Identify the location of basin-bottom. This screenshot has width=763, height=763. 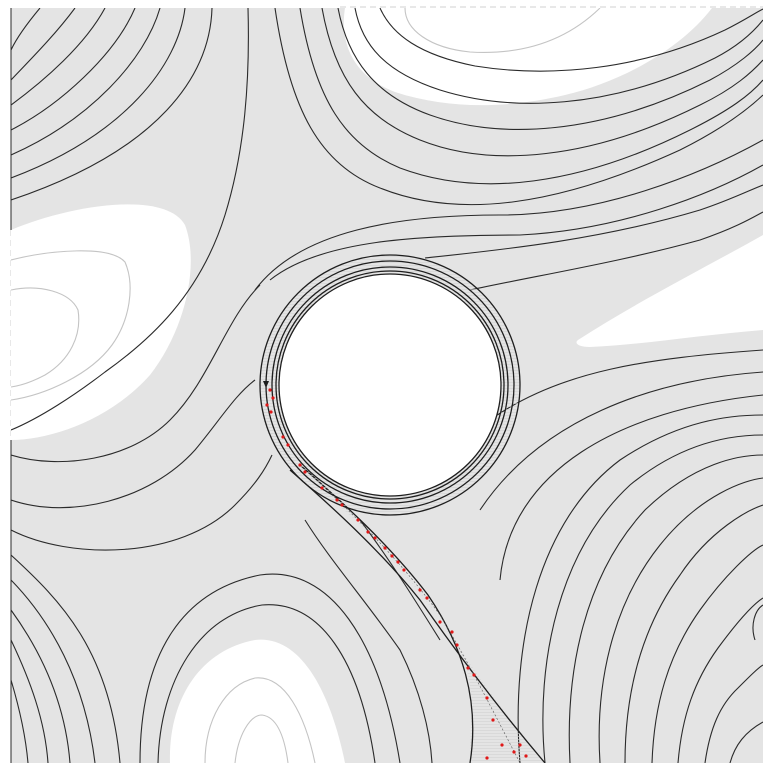
(257, 701).